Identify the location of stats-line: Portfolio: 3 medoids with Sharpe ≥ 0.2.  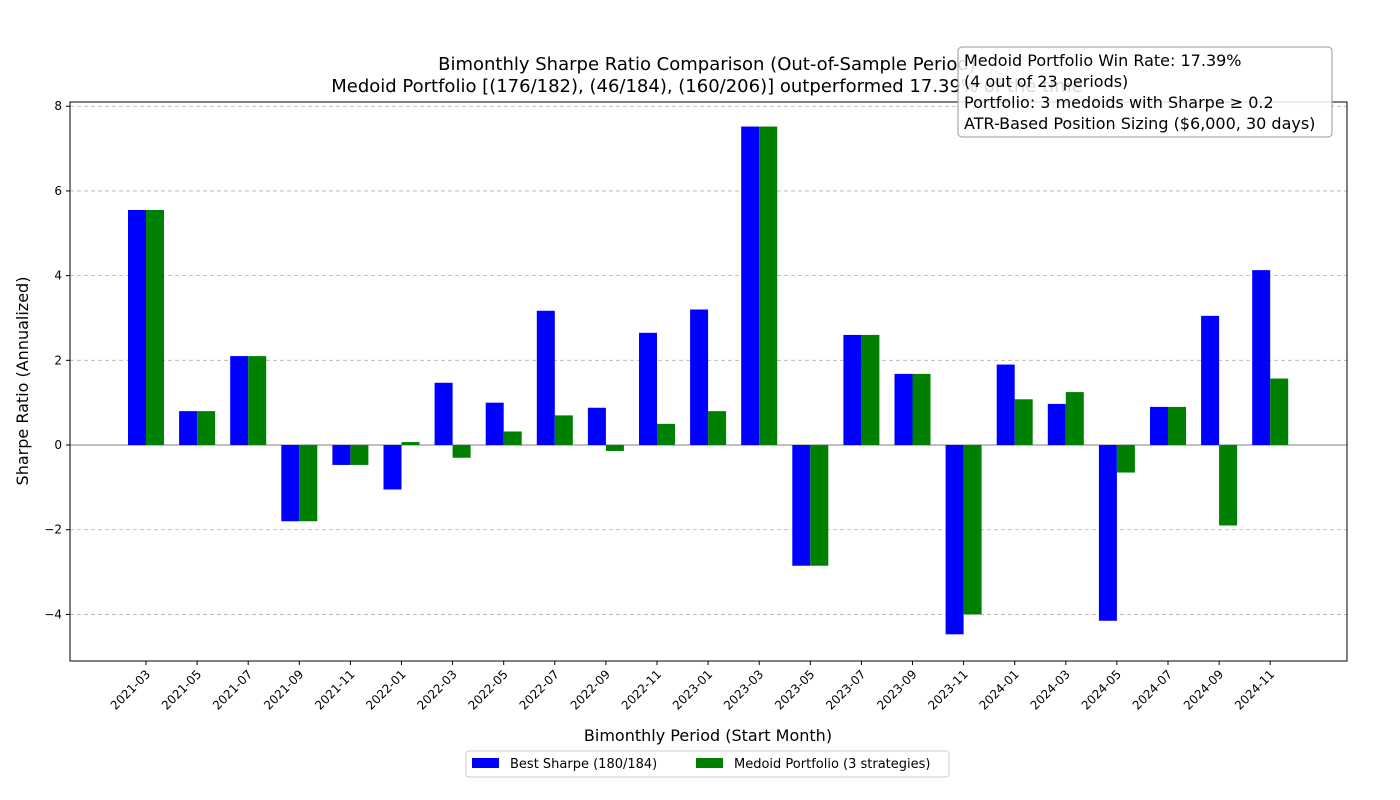
(1119, 102).